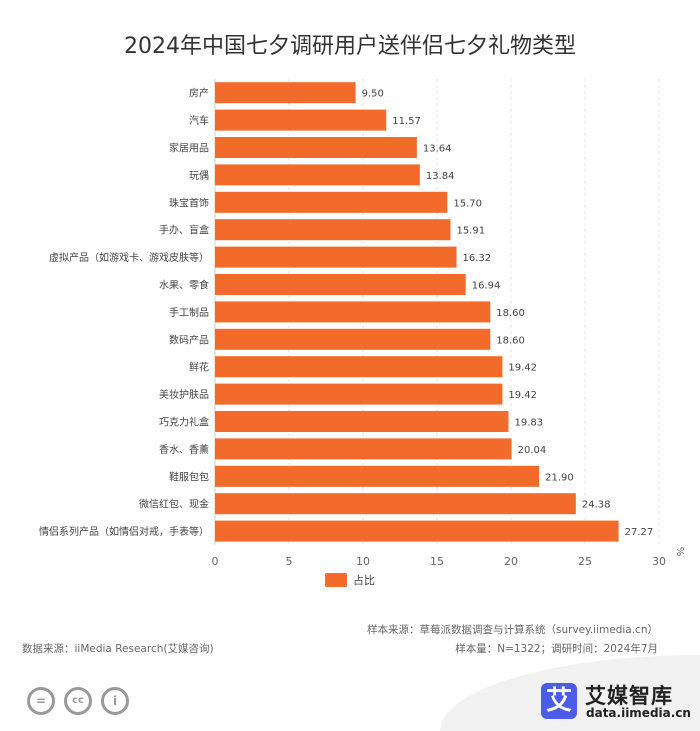 This screenshot has height=731, width=700. What do you see at coordinates (184, 422) in the screenshot?
I see `category-label: 巧克力礼盒` at bounding box center [184, 422].